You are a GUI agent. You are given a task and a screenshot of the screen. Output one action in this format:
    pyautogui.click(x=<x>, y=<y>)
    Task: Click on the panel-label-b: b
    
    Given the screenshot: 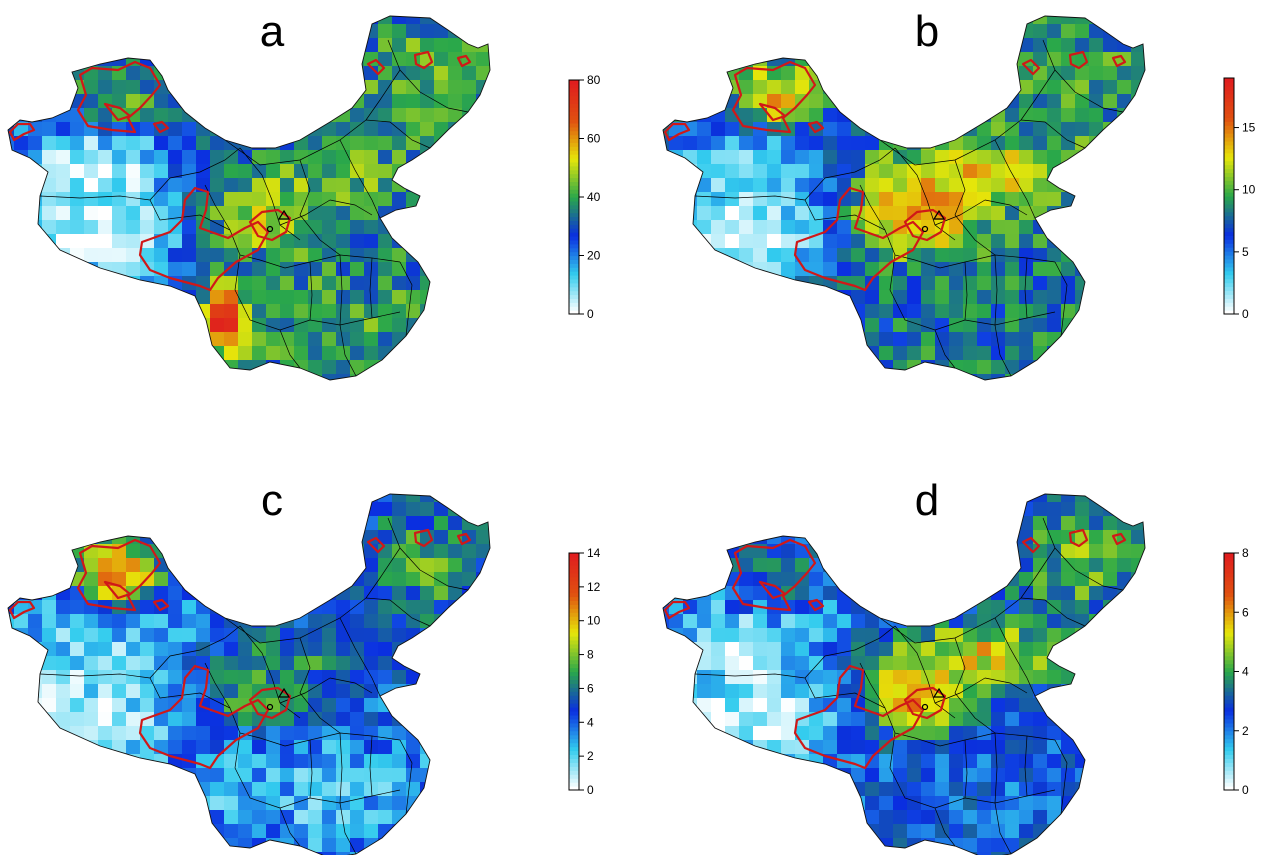 What is the action you would take?
    pyautogui.click(x=927, y=31)
    